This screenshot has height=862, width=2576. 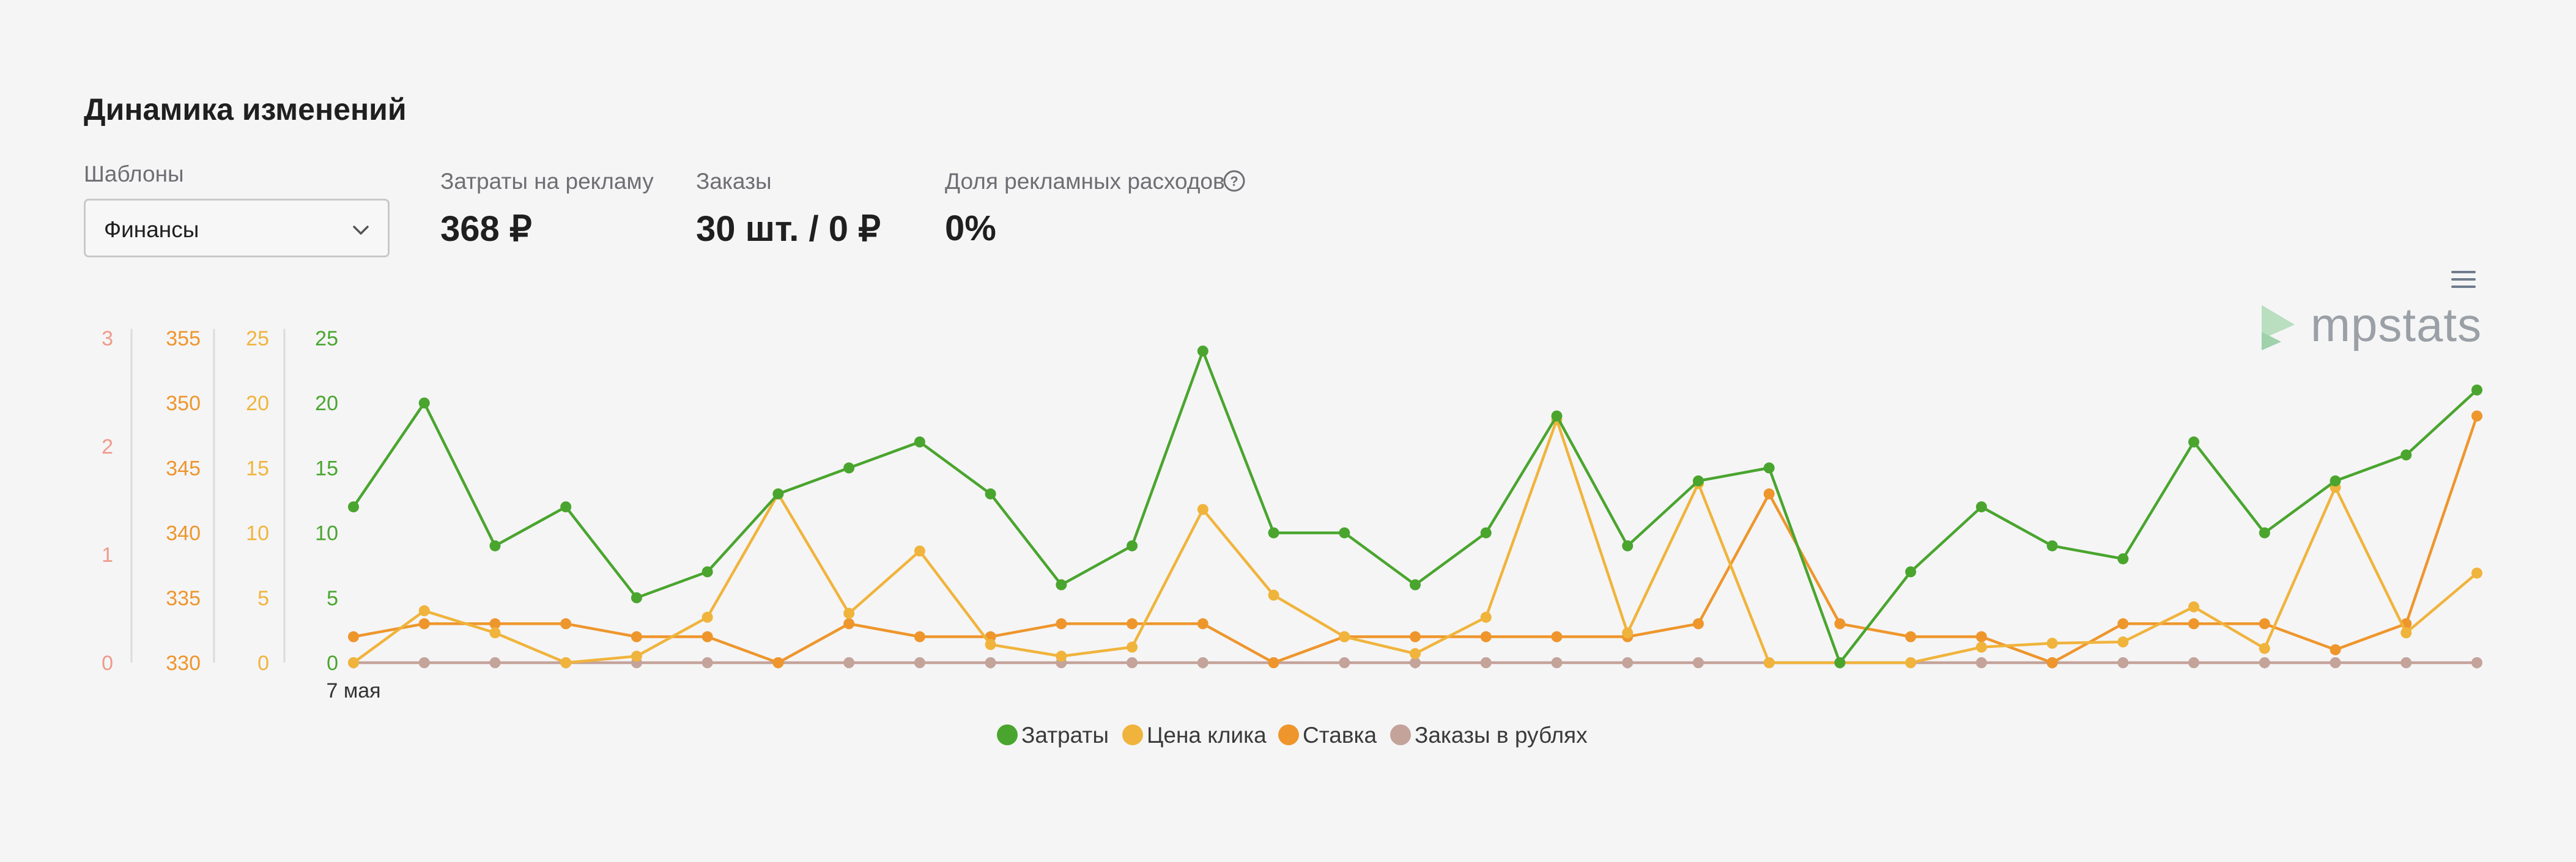 What do you see at coordinates (1234, 182) in the screenshot?
I see `question-circle-icon: ?` at bounding box center [1234, 182].